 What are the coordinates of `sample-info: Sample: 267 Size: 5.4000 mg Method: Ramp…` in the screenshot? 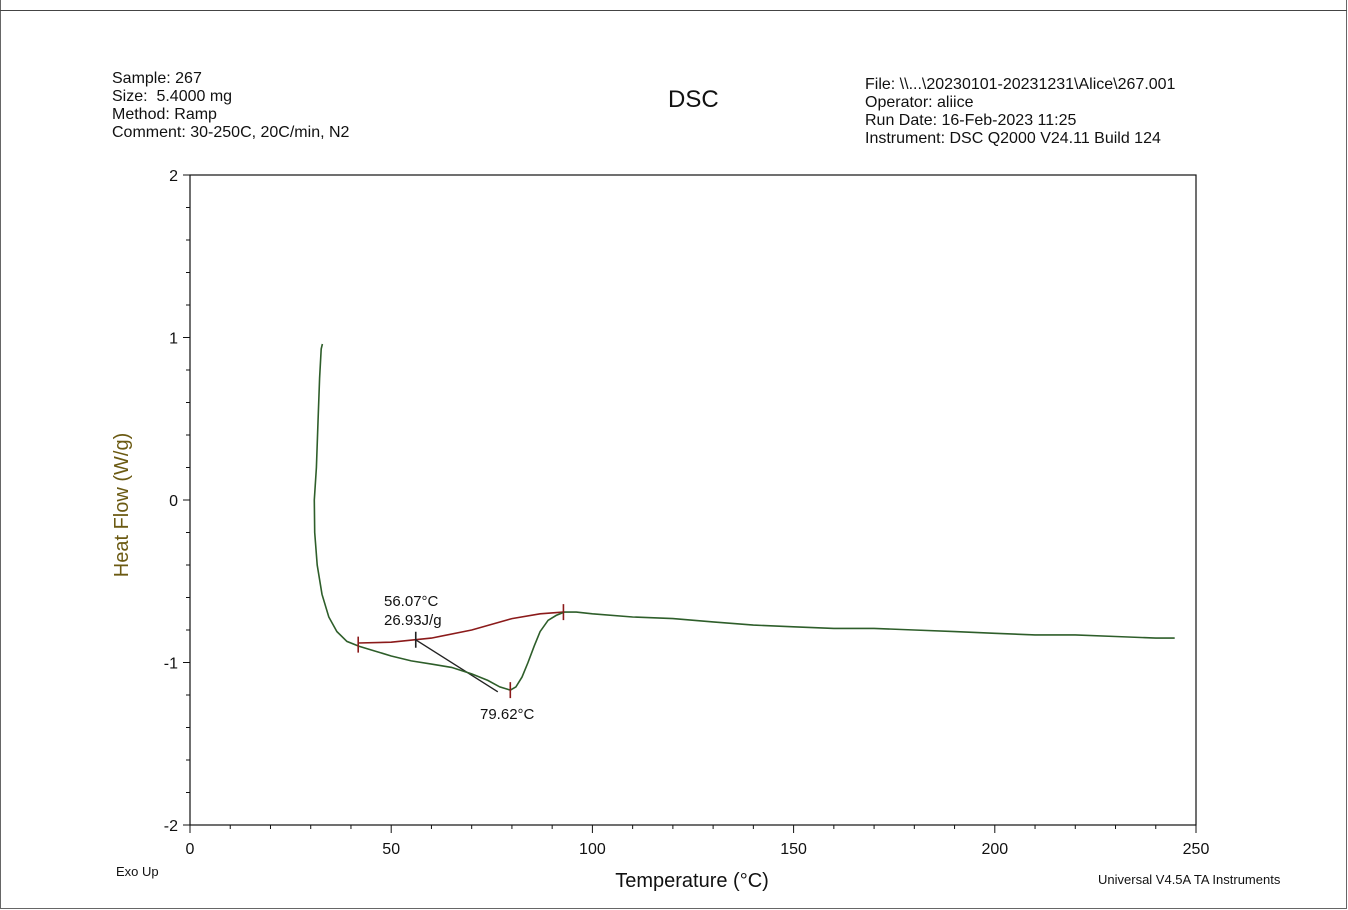 It's located at (230, 106).